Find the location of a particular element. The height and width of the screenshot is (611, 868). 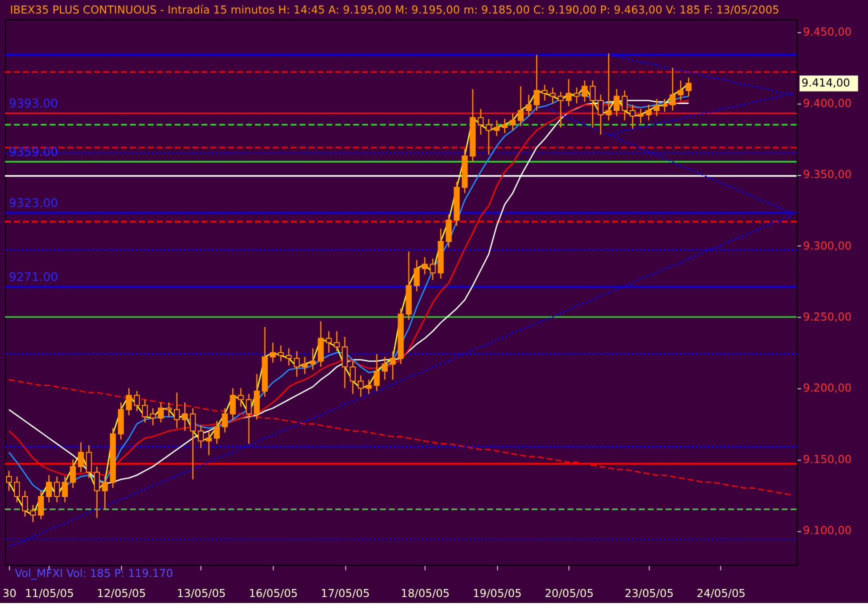

ref-line-label: 9393.00 is located at coordinates (33, 103).